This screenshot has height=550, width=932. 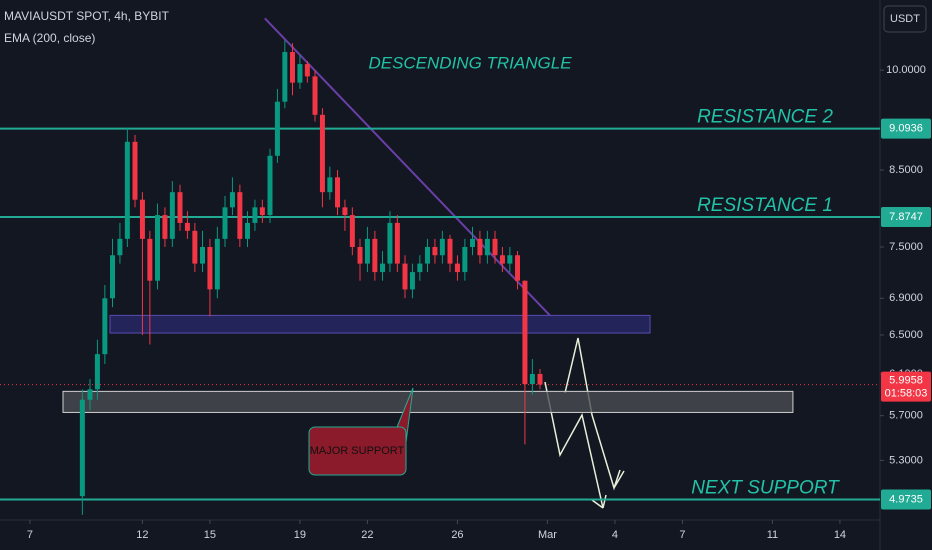 What do you see at coordinates (765, 117) in the screenshot?
I see `level-label: RESISTANCE 2` at bounding box center [765, 117].